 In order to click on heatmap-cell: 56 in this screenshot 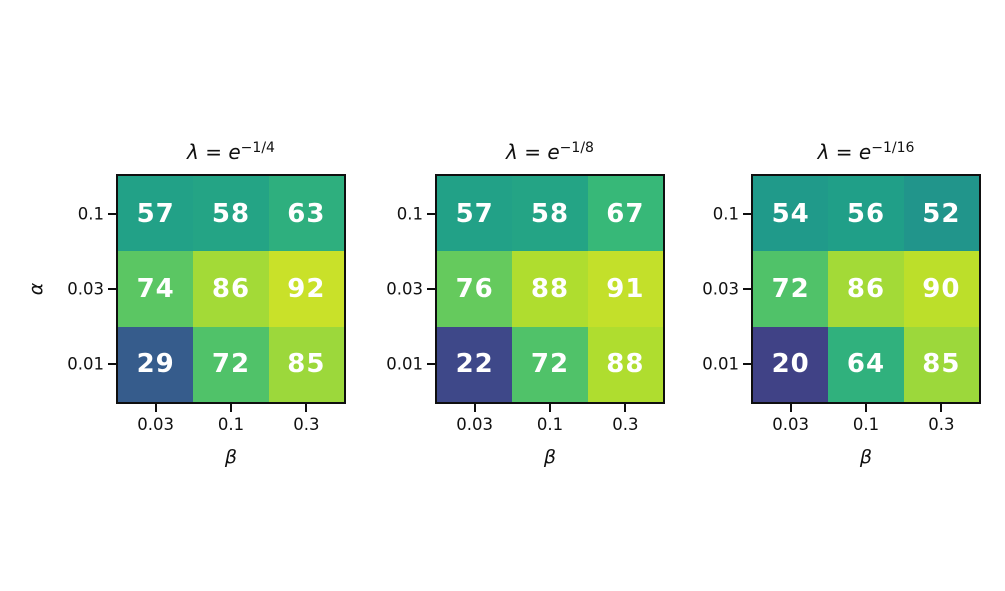, I will do `click(866, 214)`.